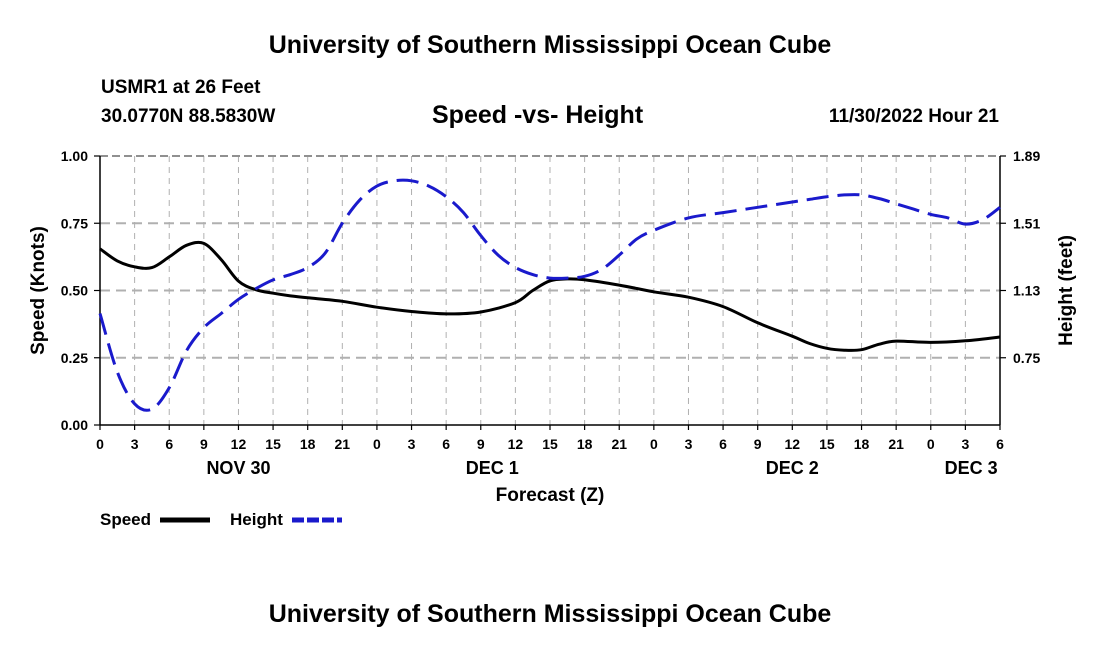  I want to click on day-label: NOV 30, so click(238, 468).